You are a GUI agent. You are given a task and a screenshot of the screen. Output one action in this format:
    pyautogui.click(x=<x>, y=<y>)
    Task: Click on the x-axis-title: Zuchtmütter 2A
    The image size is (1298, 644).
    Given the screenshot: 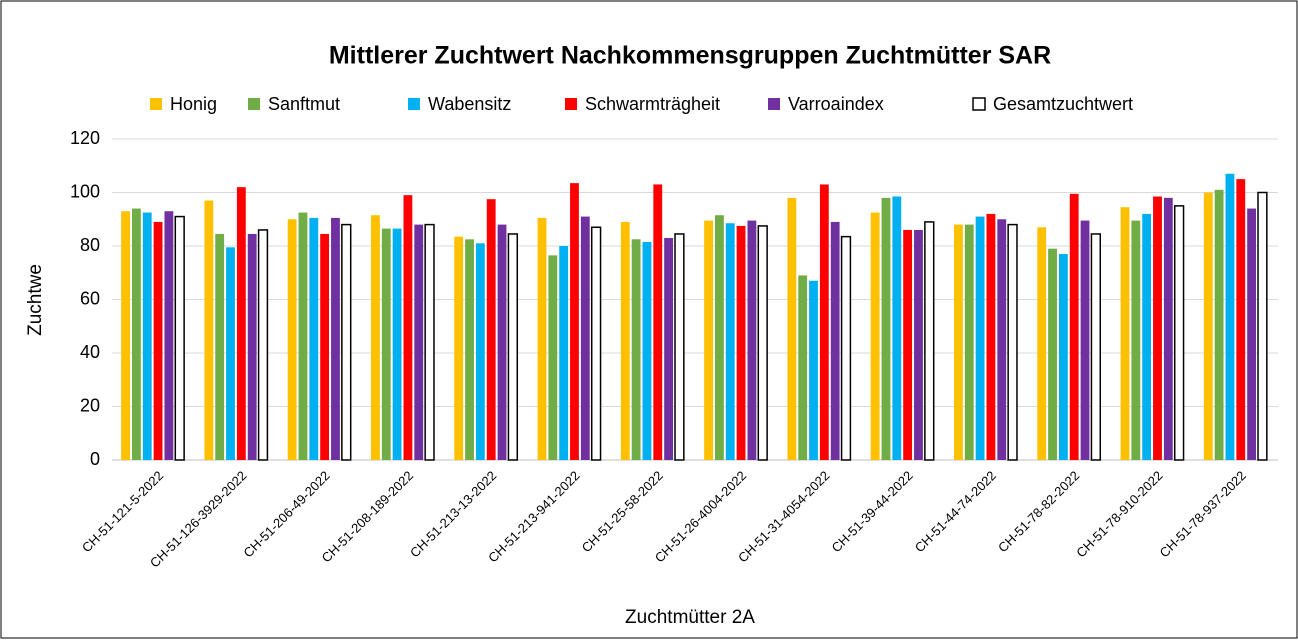 What is the action you would take?
    pyautogui.click(x=690, y=617)
    